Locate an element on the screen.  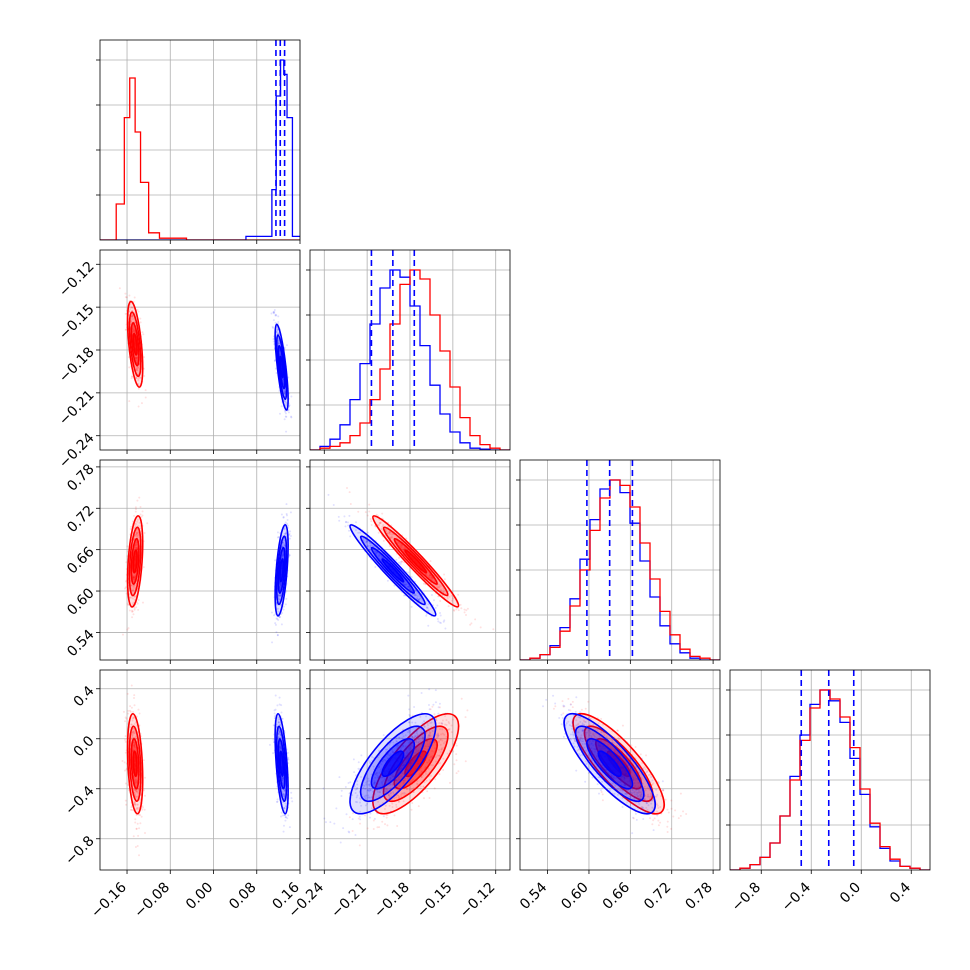
red-samples is located at coordinates (132, 347).